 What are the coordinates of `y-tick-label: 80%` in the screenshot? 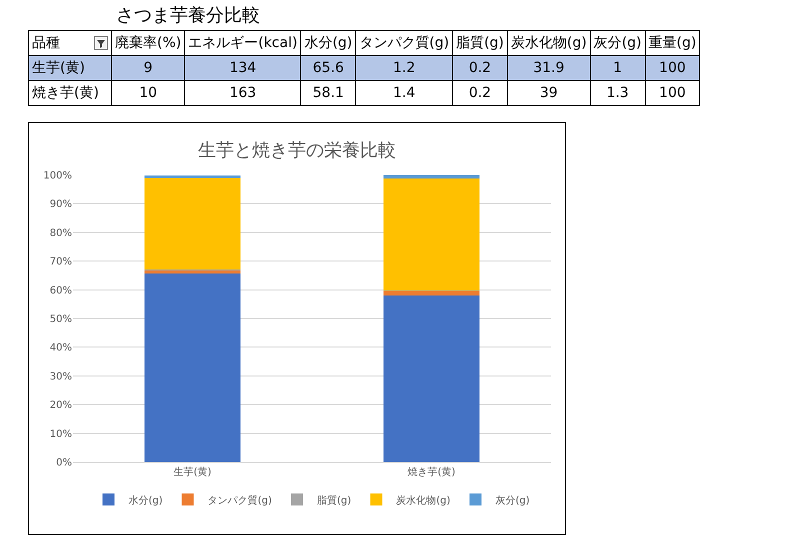 It's located at (61, 233).